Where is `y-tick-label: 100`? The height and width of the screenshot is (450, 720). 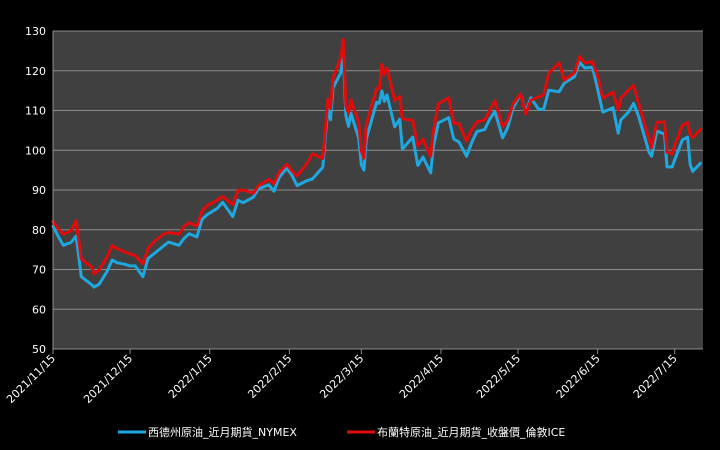
y-tick-label: 100 is located at coordinates (35, 150).